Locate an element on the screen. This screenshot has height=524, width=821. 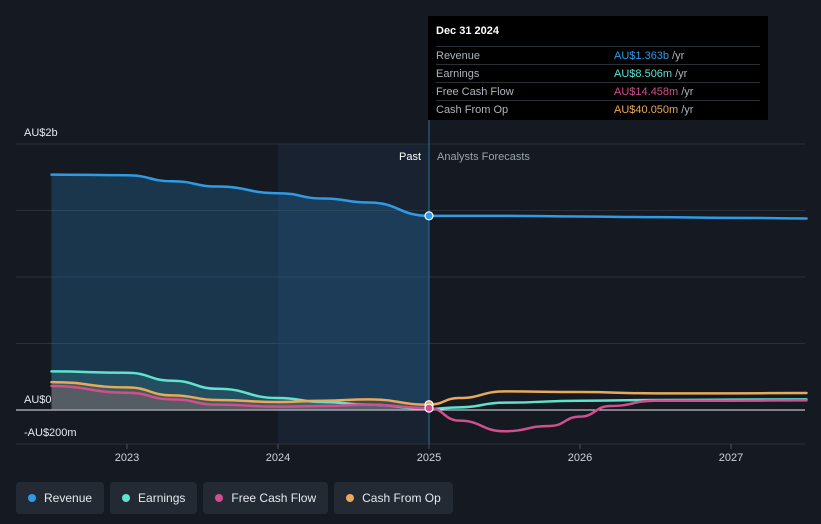
line-revenue is located at coordinates (429, 196).